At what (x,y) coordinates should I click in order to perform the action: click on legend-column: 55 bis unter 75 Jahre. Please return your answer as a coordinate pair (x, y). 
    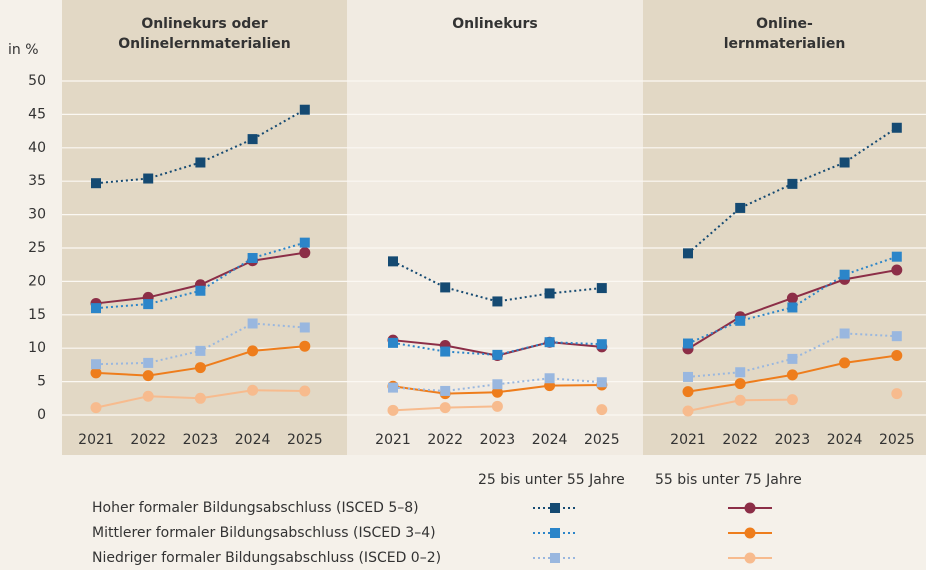
    Looking at the image, I should click on (728, 480).